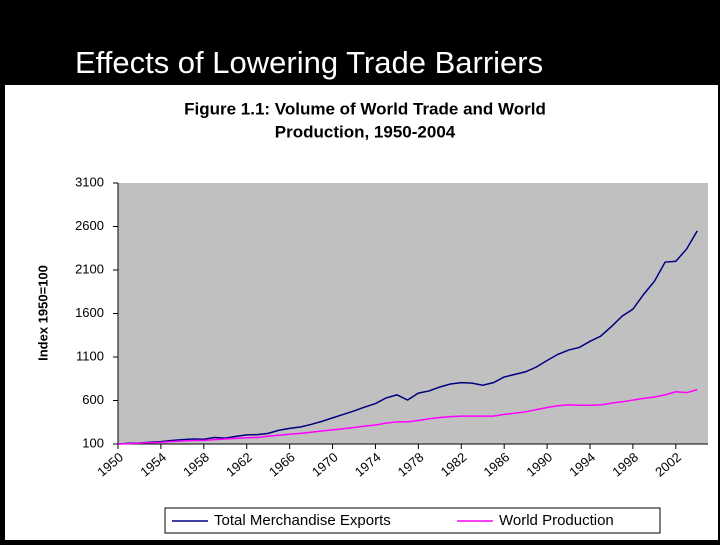  What do you see at coordinates (309, 62) in the screenshot?
I see `slide-title: Effects of Lowering Trade Barriers` at bounding box center [309, 62].